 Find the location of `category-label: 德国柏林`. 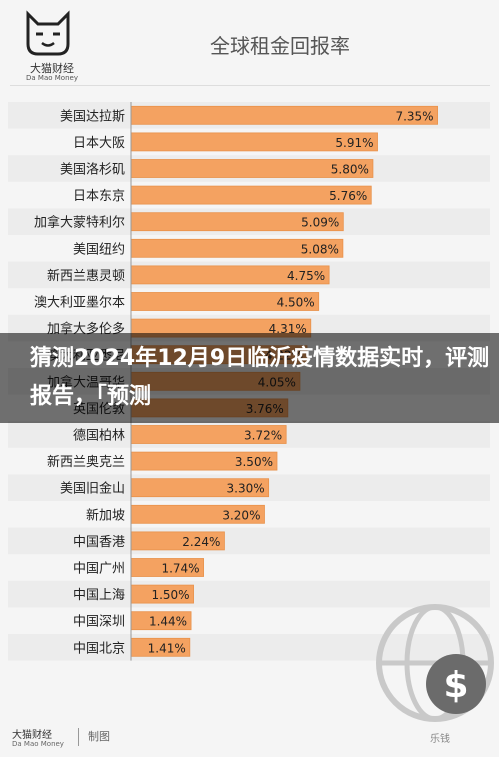

category-label: 德国柏林 is located at coordinates (99, 436).